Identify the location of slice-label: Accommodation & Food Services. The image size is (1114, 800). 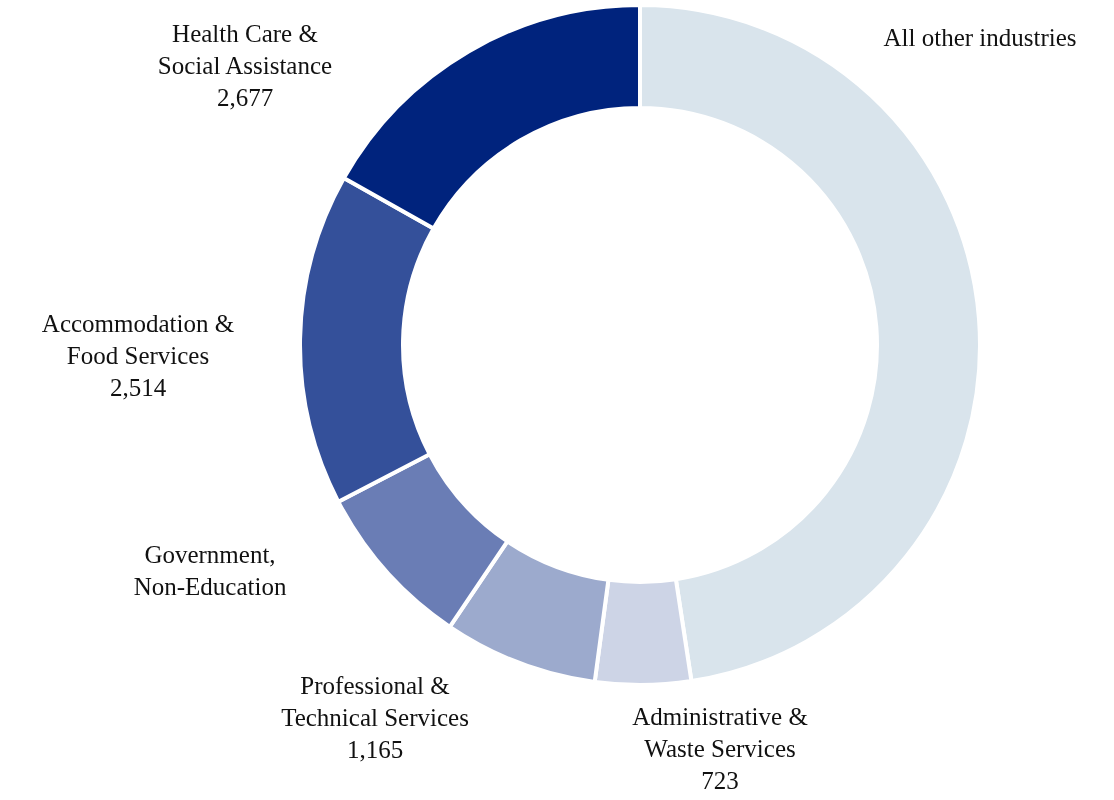
(138, 339).